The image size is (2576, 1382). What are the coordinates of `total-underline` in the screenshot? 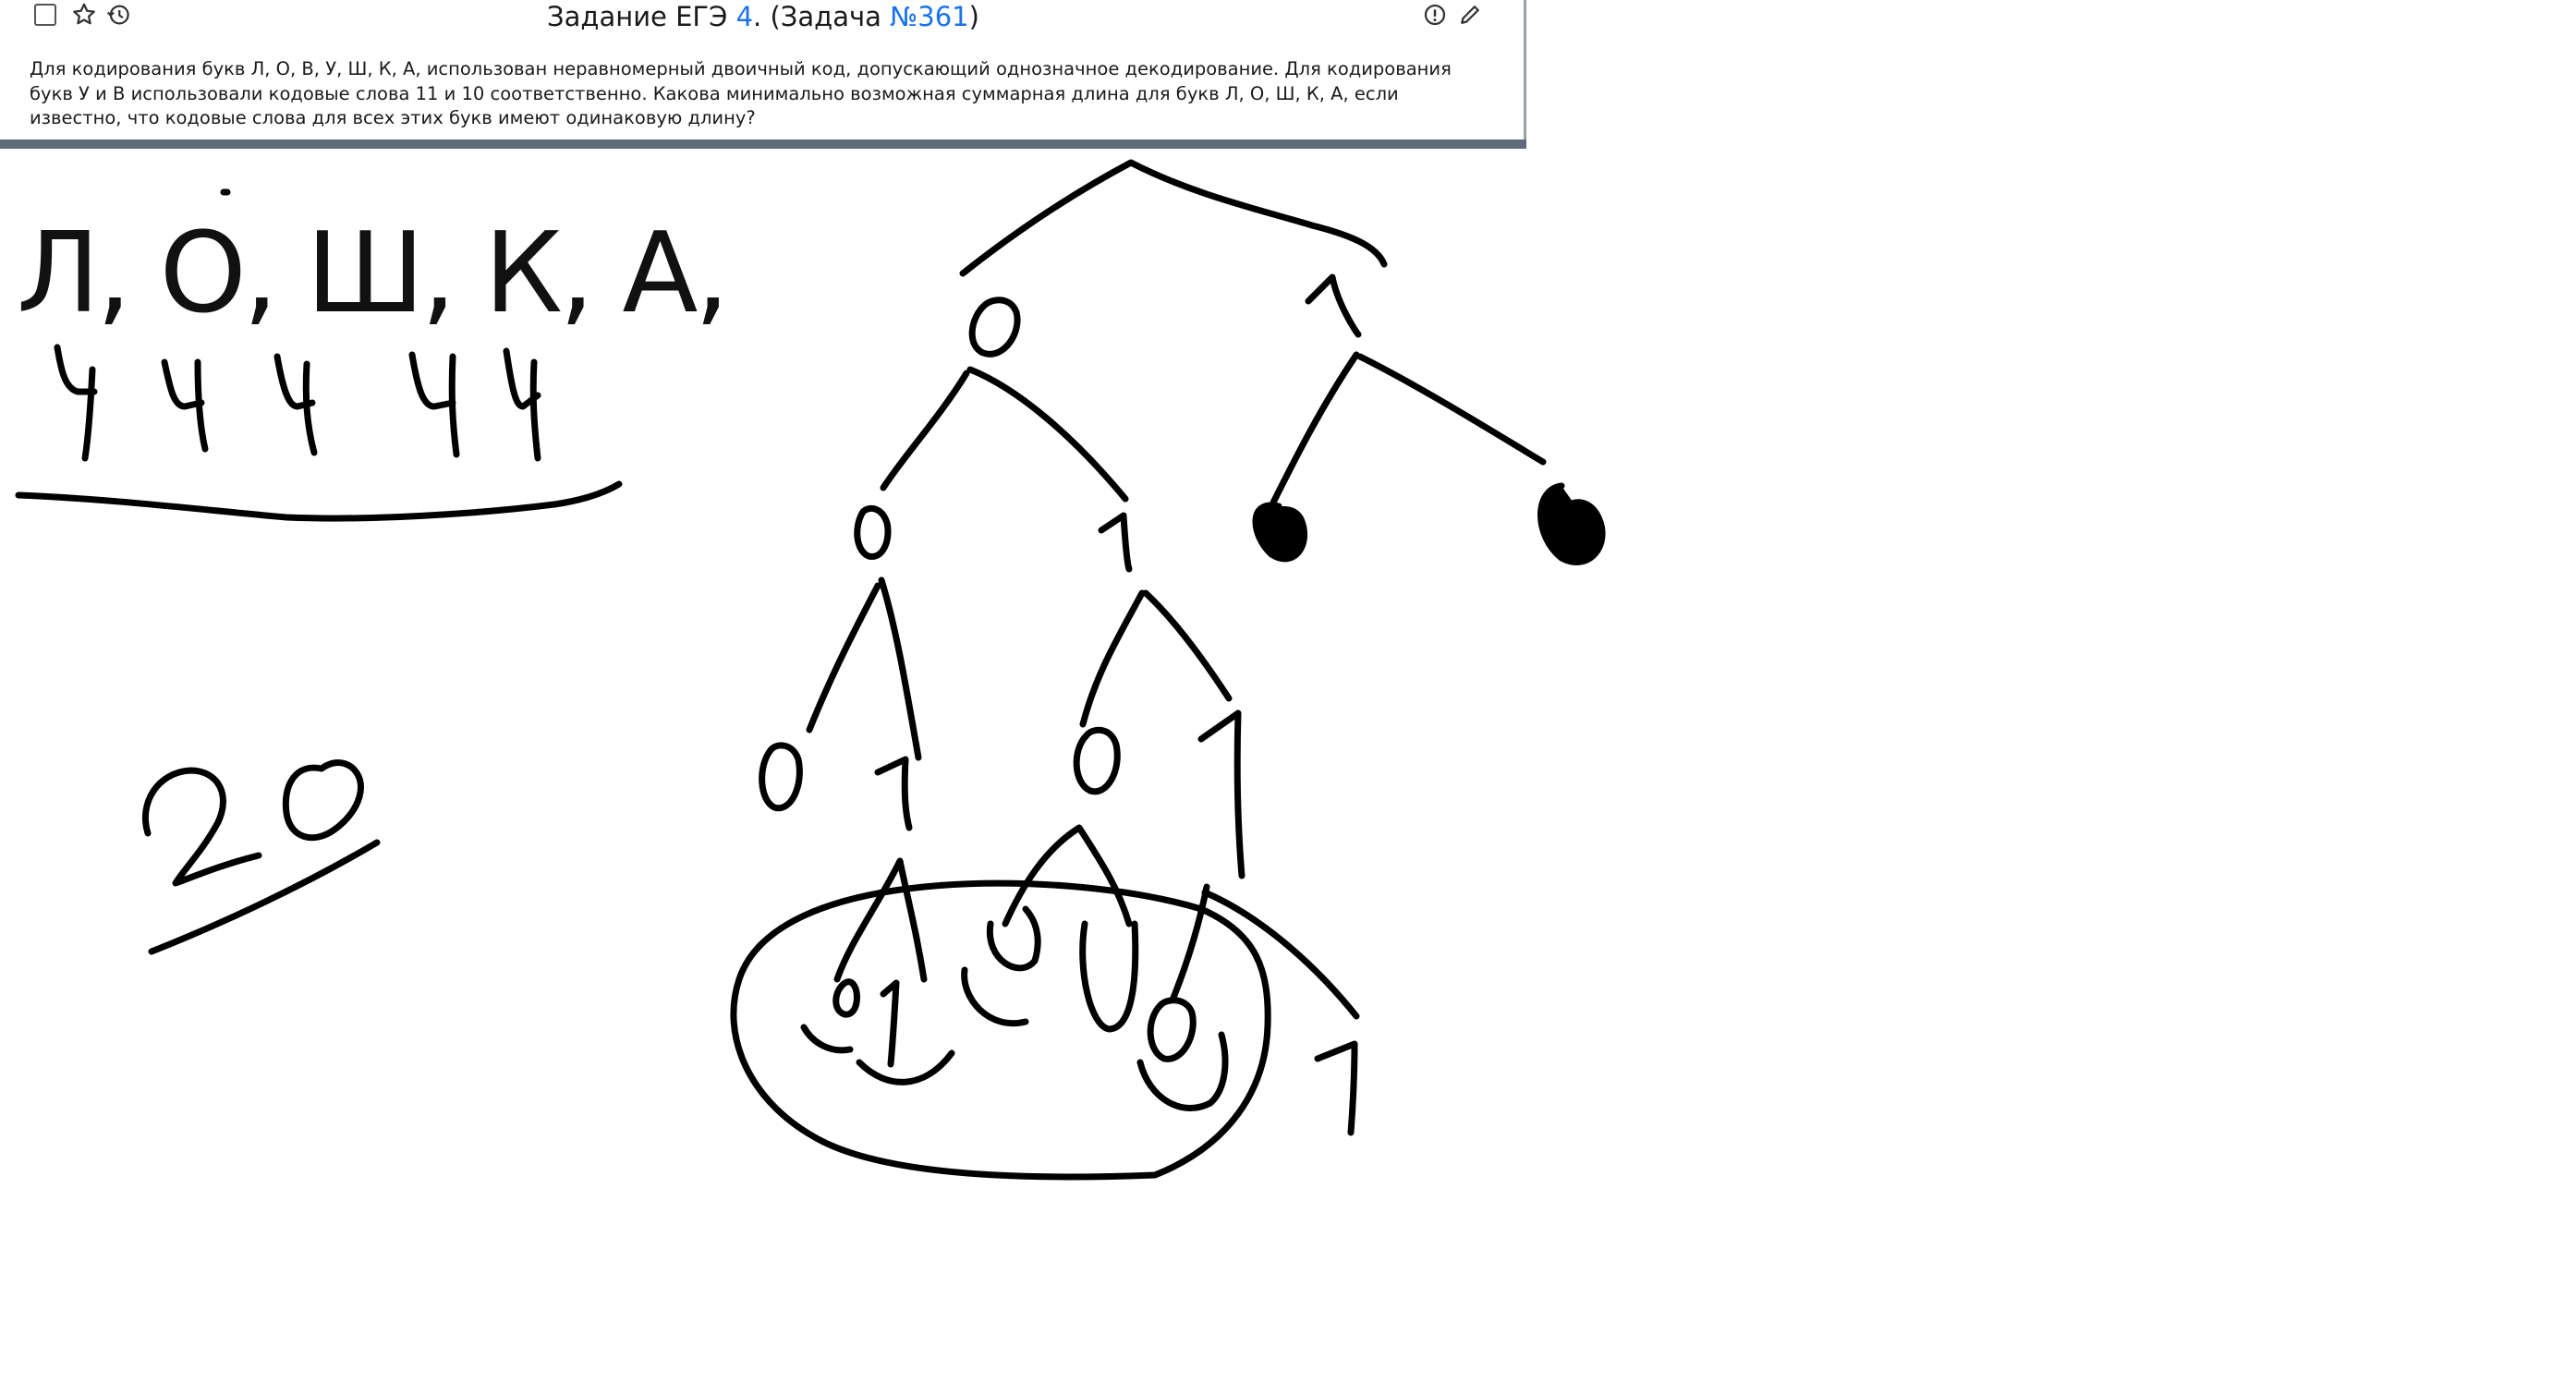 It's located at (264, 897).